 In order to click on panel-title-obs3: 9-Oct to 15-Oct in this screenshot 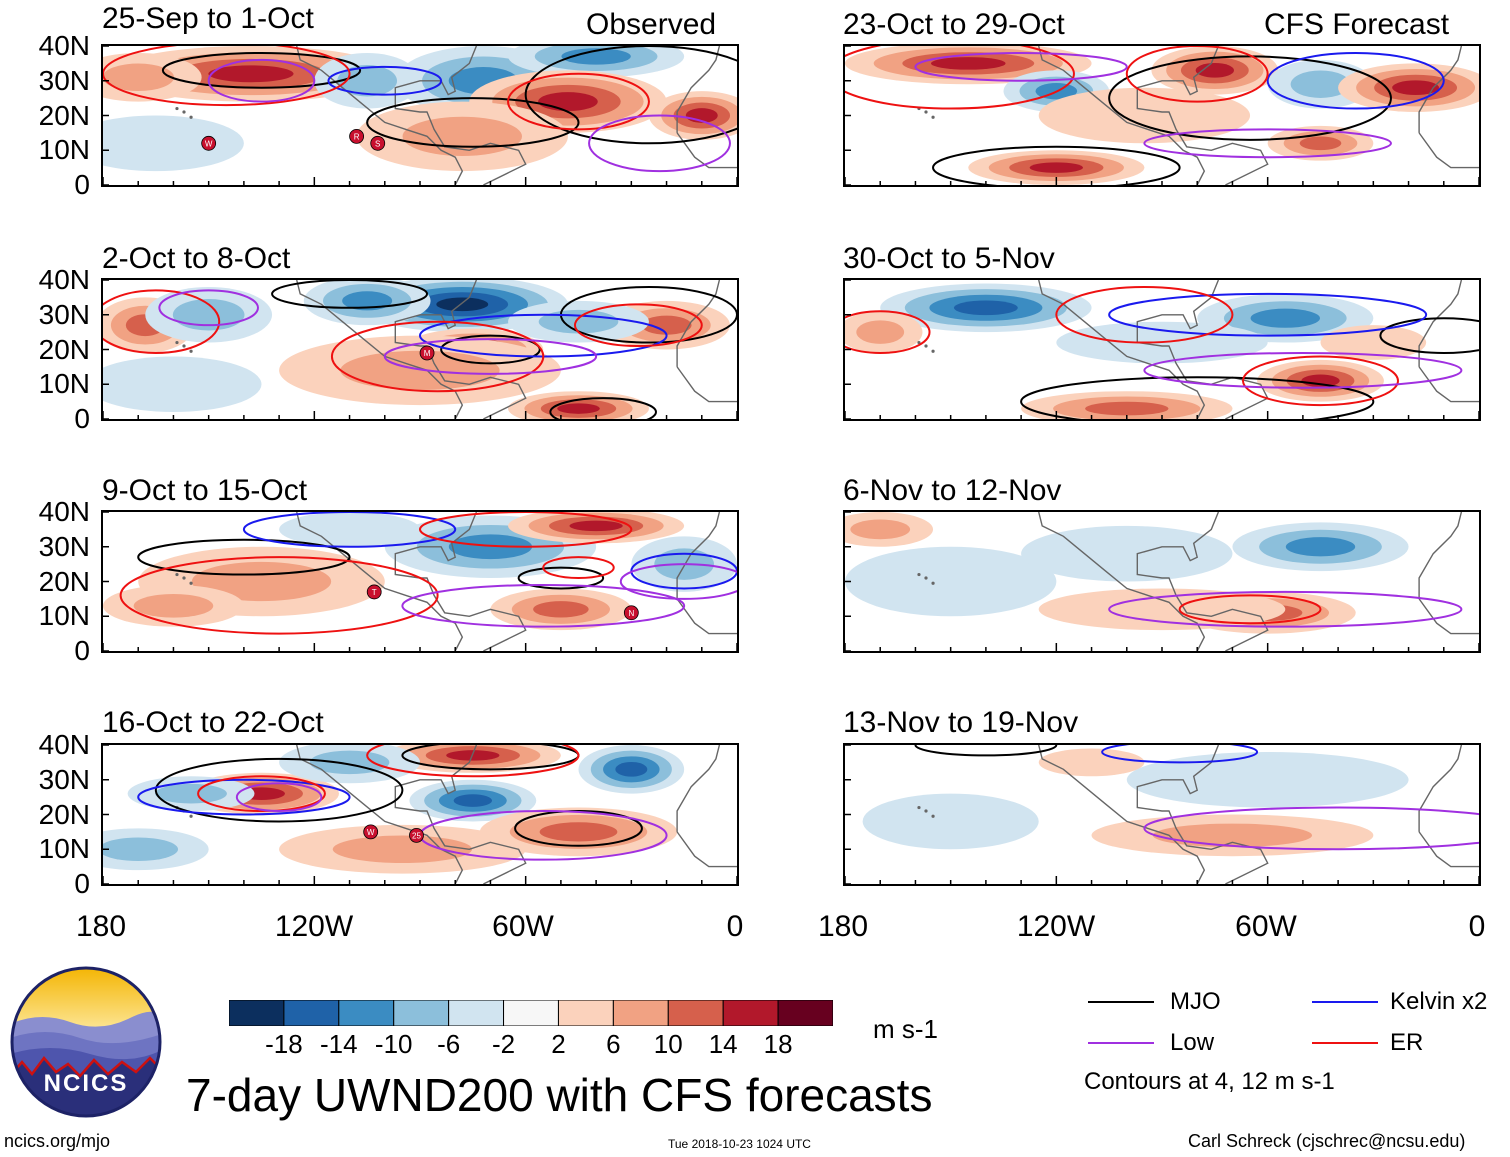, I will do `click(205, 490)`.